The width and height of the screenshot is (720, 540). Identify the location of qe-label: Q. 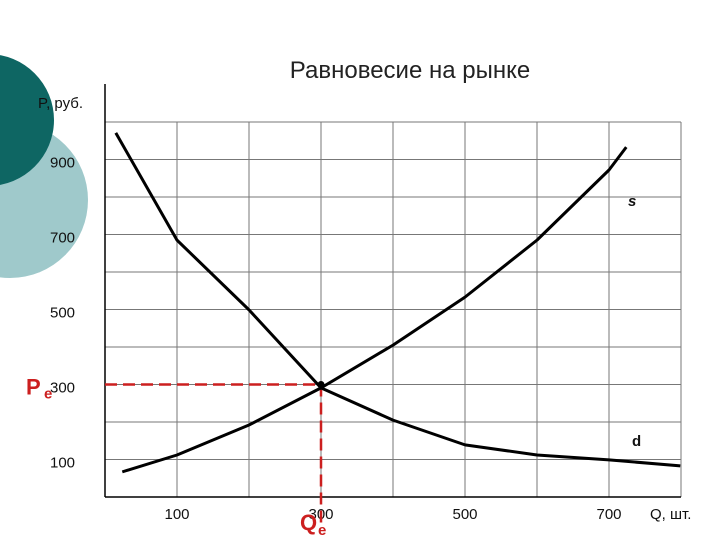
(308, 522).